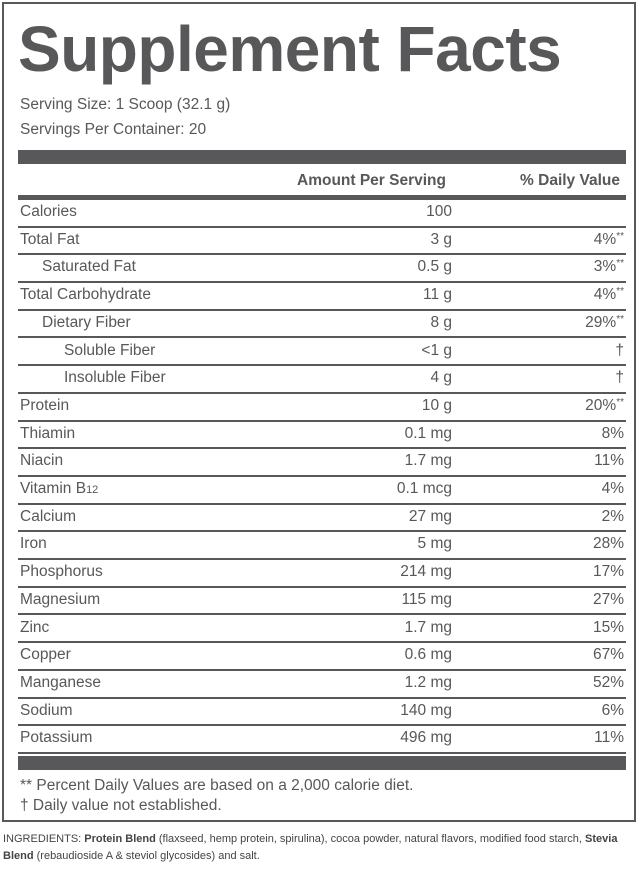  Describe the element at coordinates (322, 519) in the screenshot. I see `nutrient-row: Calcium 27 mg 2%` at that location.